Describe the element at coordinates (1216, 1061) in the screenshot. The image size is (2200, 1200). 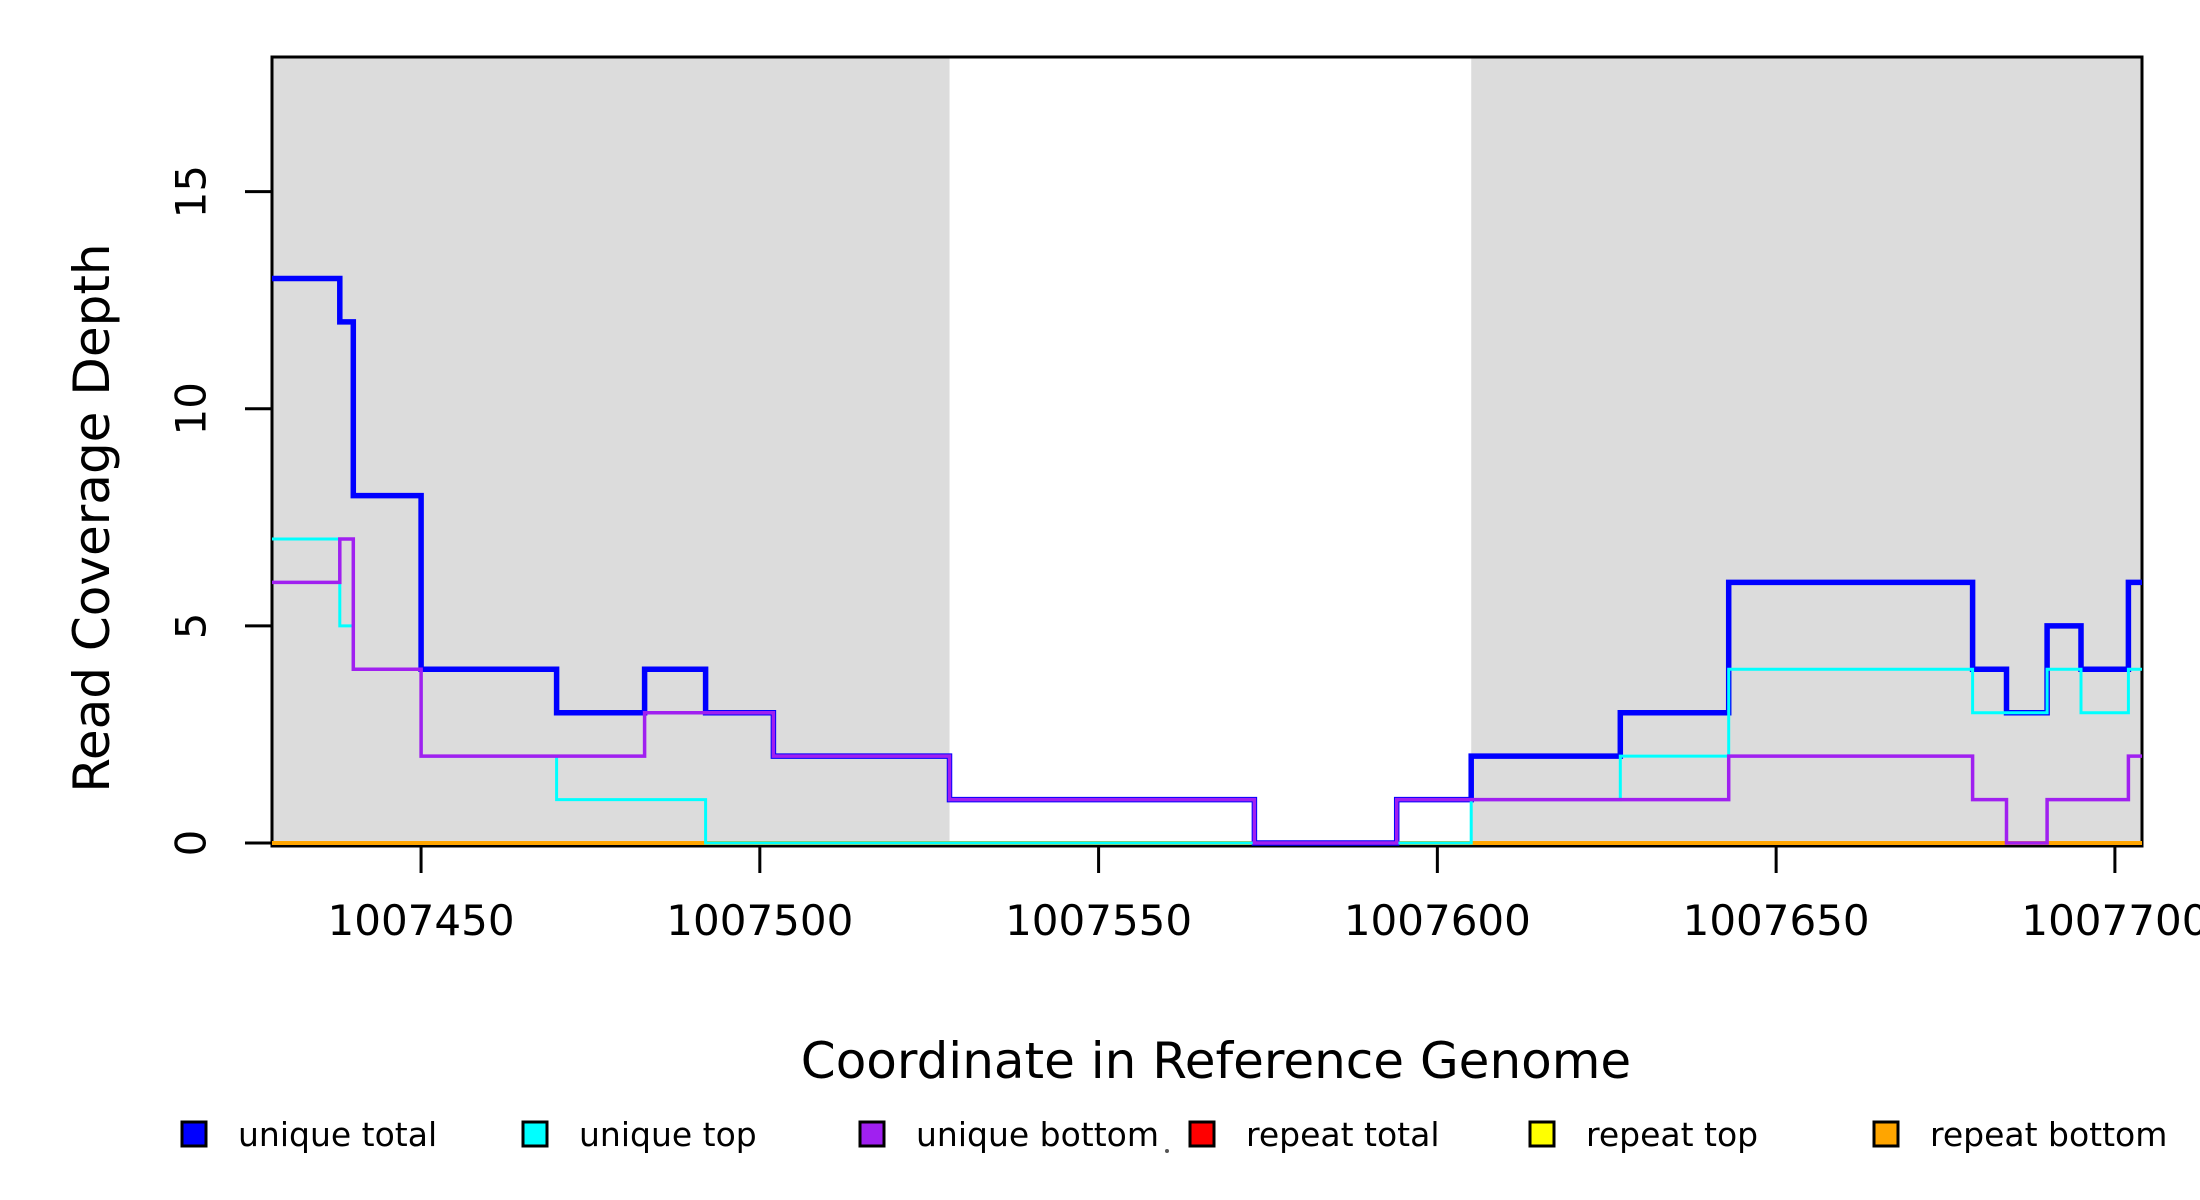
I see `x-axis-title: Coordinate in Reference Genome` at that location.